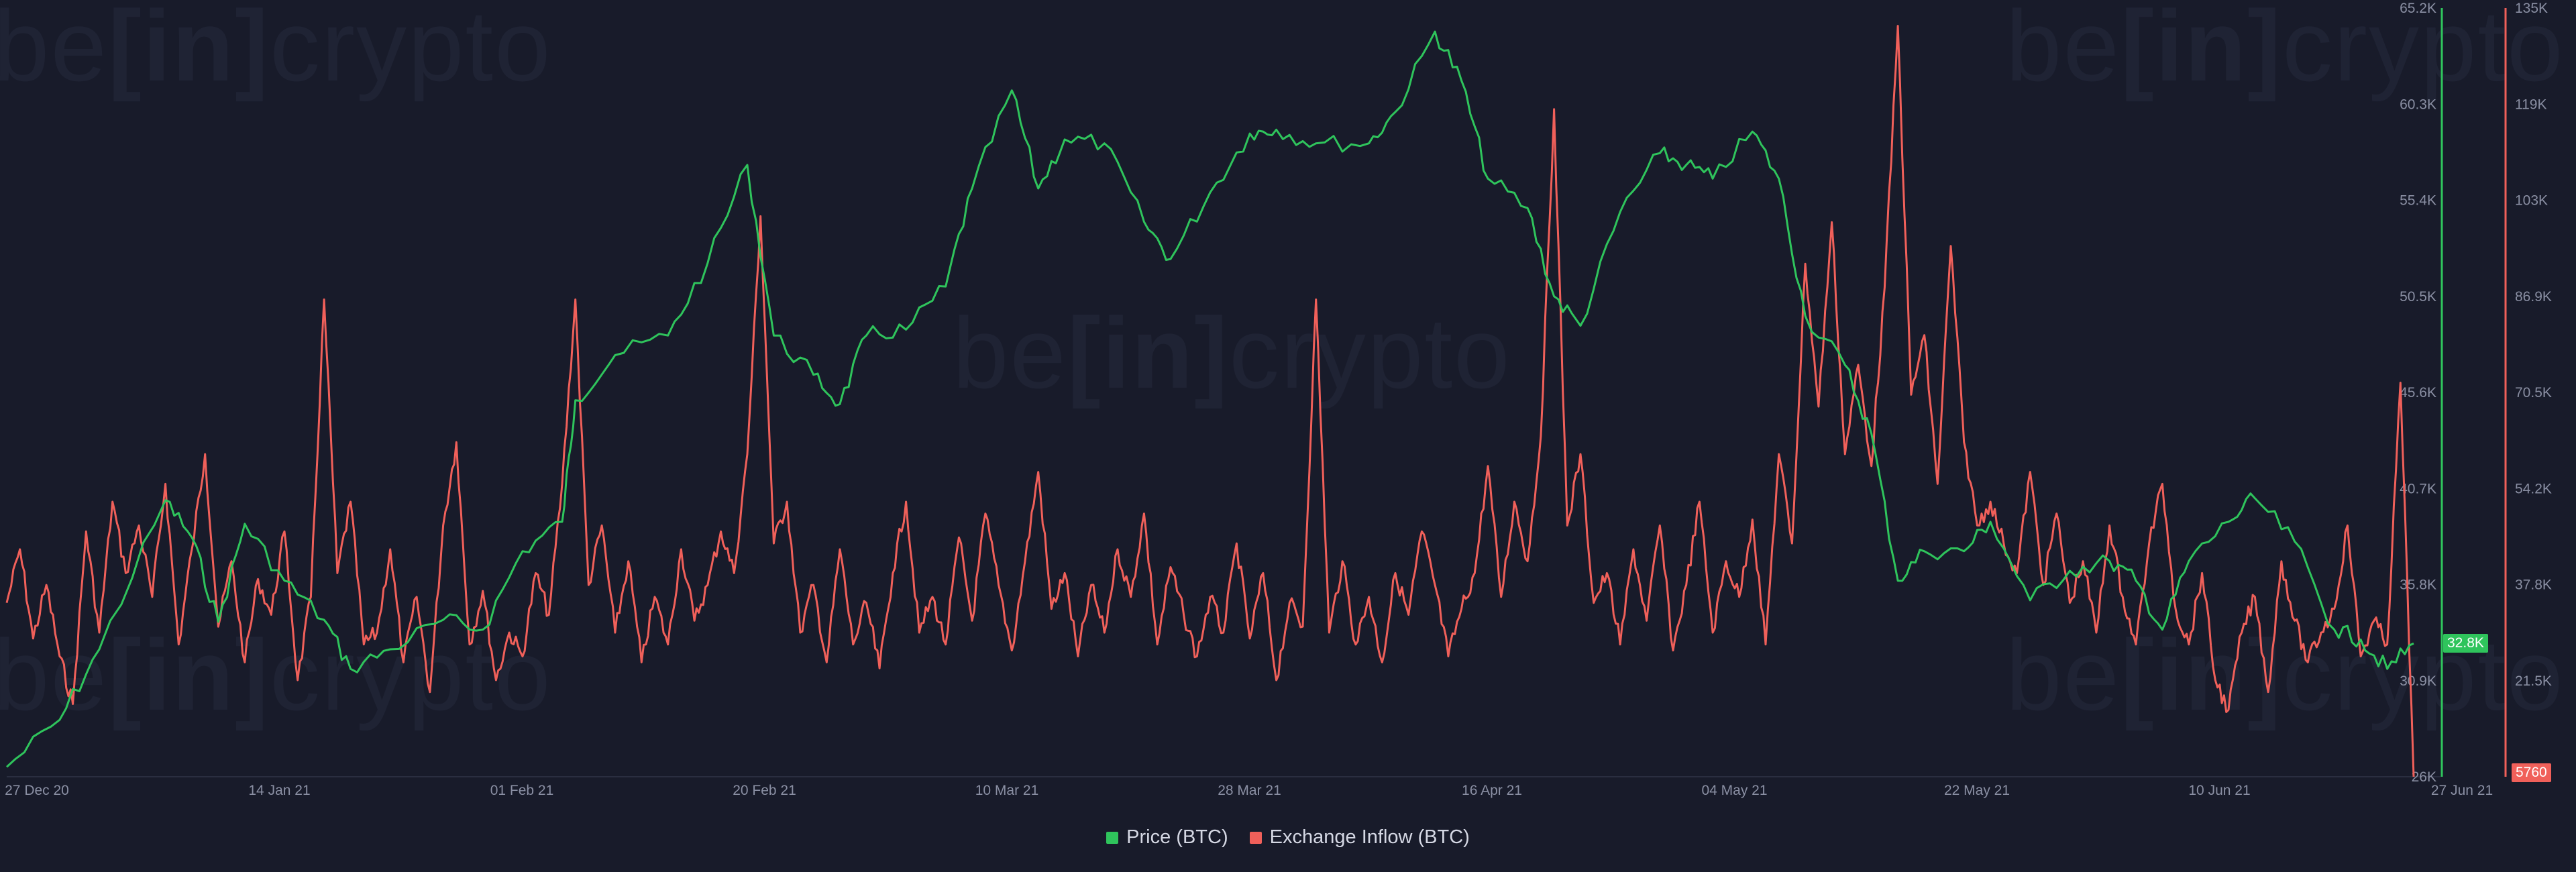 This screenshot has height=872, width=2576. I want to click on x-tick-label: 10 Jun 21, so click(2219, 790).